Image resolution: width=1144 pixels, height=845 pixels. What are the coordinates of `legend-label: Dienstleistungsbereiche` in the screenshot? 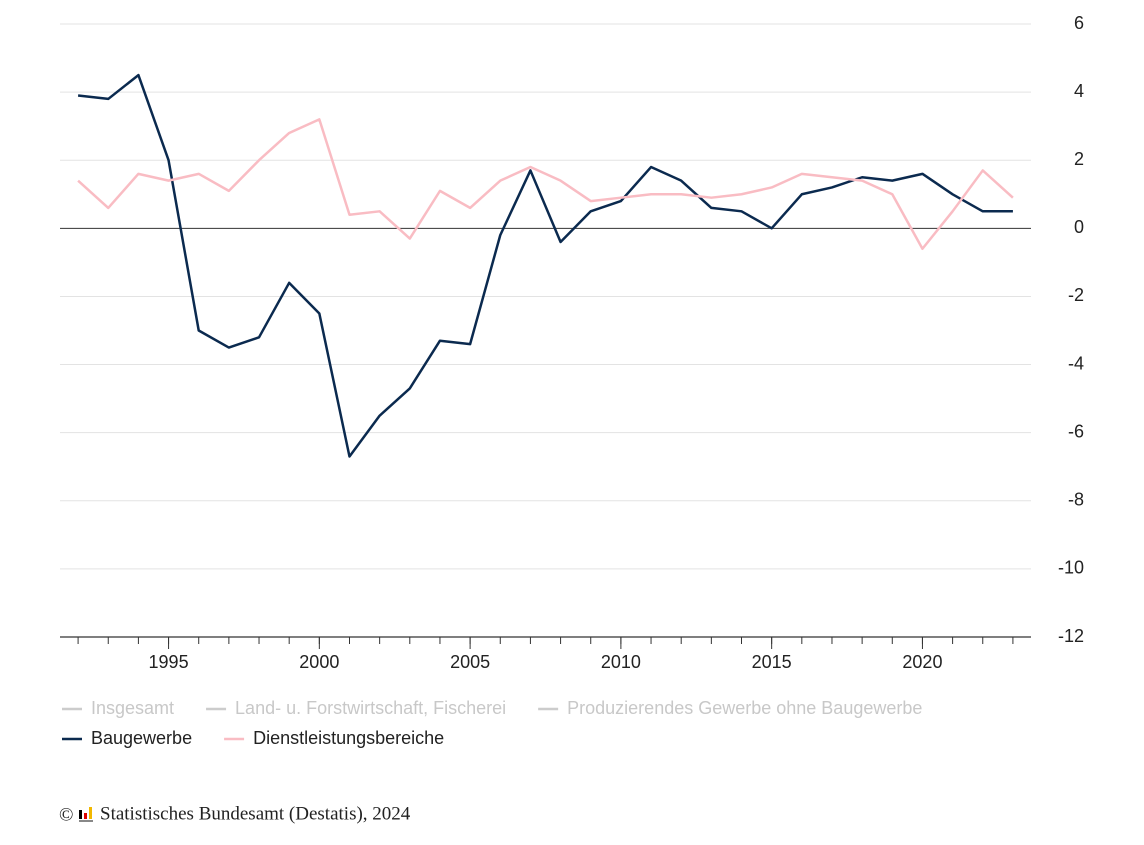 It's located at (348, 738).